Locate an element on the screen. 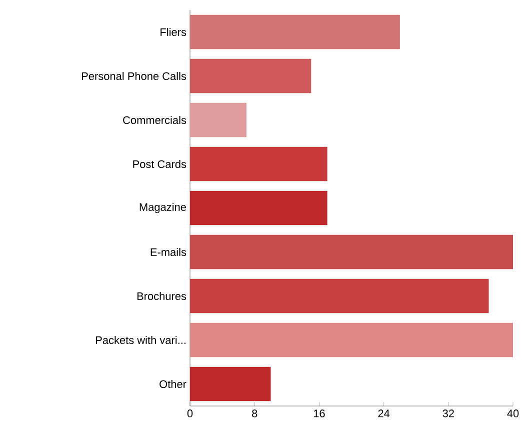  y-tick-label: Magazine is located at coordinates (163, 208).